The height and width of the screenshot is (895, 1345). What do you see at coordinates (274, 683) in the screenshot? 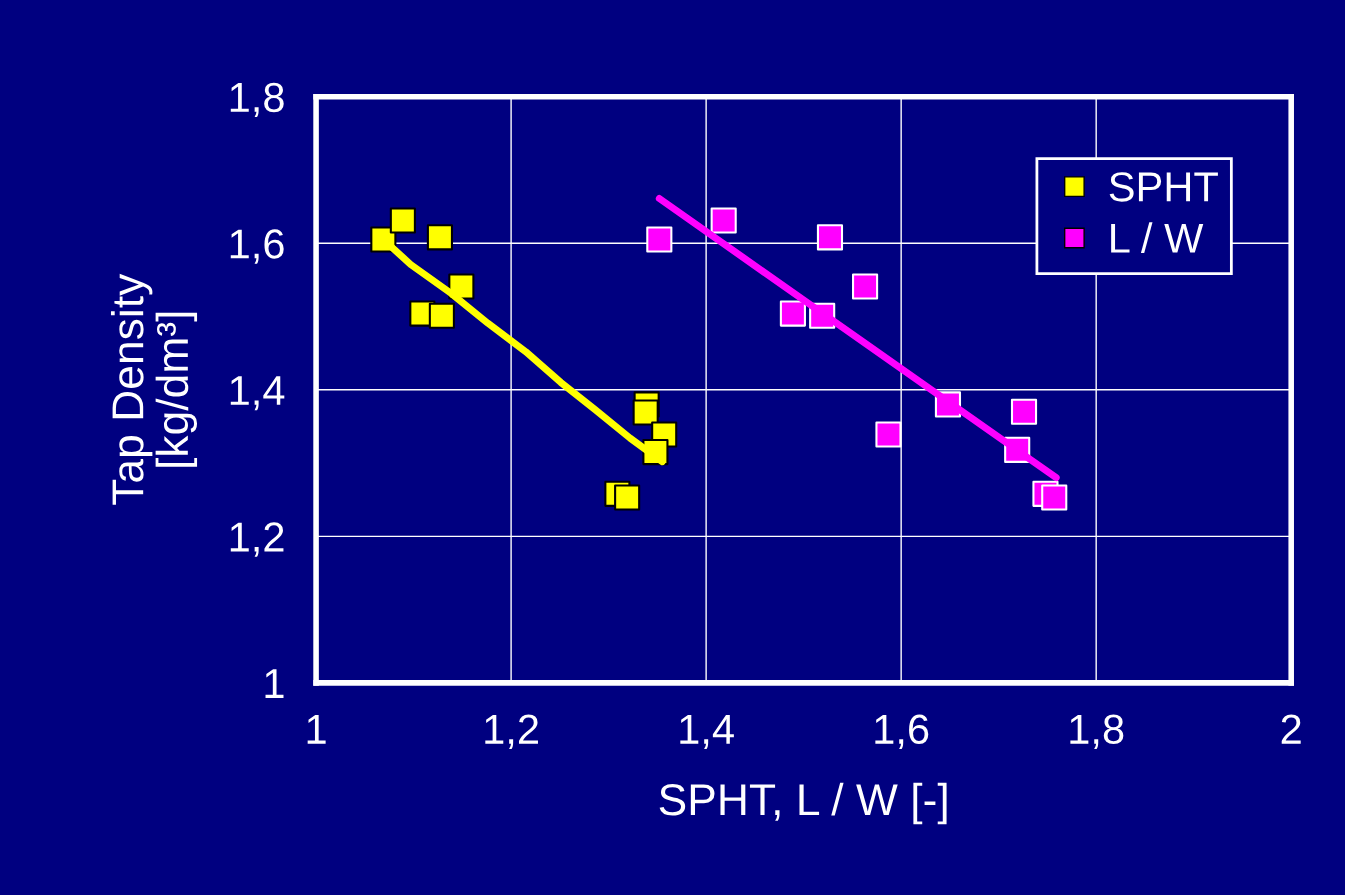
I see `y-tick-label: 1` at bounding box center [274, 683].